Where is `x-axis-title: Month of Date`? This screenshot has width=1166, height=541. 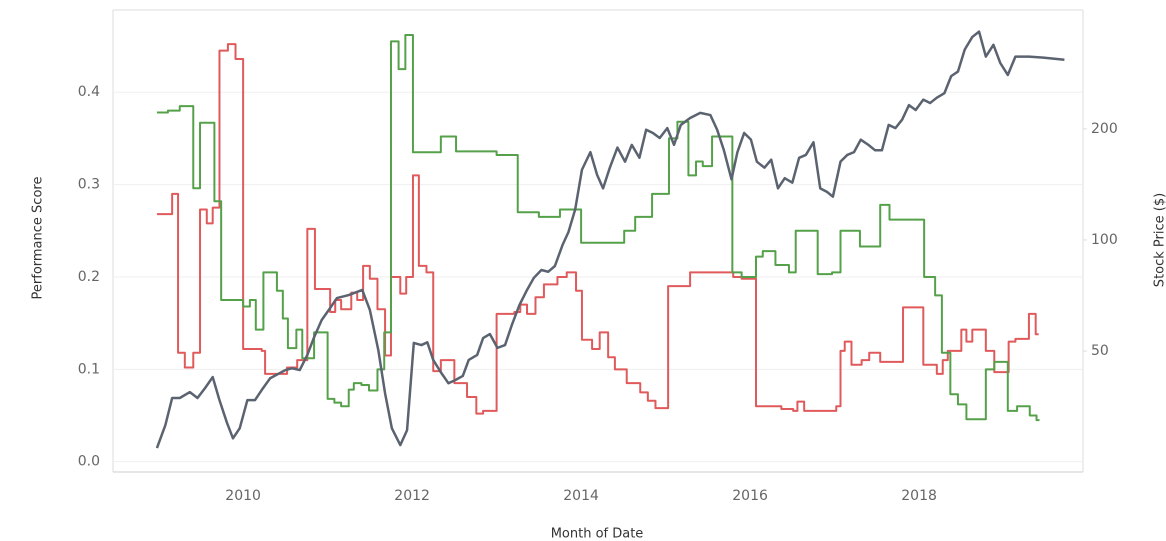
x-axis-title: Month of Date is located at coordinates (597, 534).